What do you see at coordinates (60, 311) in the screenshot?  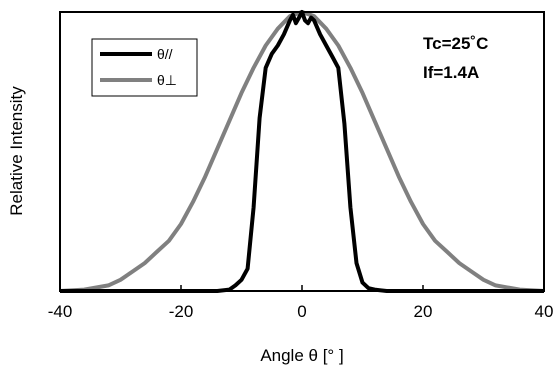 I see `x-tick-label: -40` at bounding box center [60, 311].